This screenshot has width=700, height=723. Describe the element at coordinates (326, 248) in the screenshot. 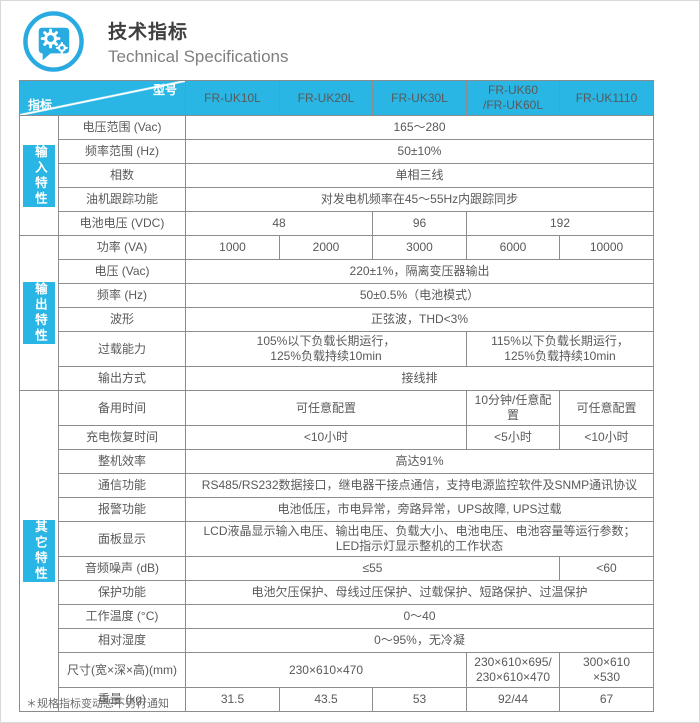

I see `spec-value-cell: 2000` at that location.